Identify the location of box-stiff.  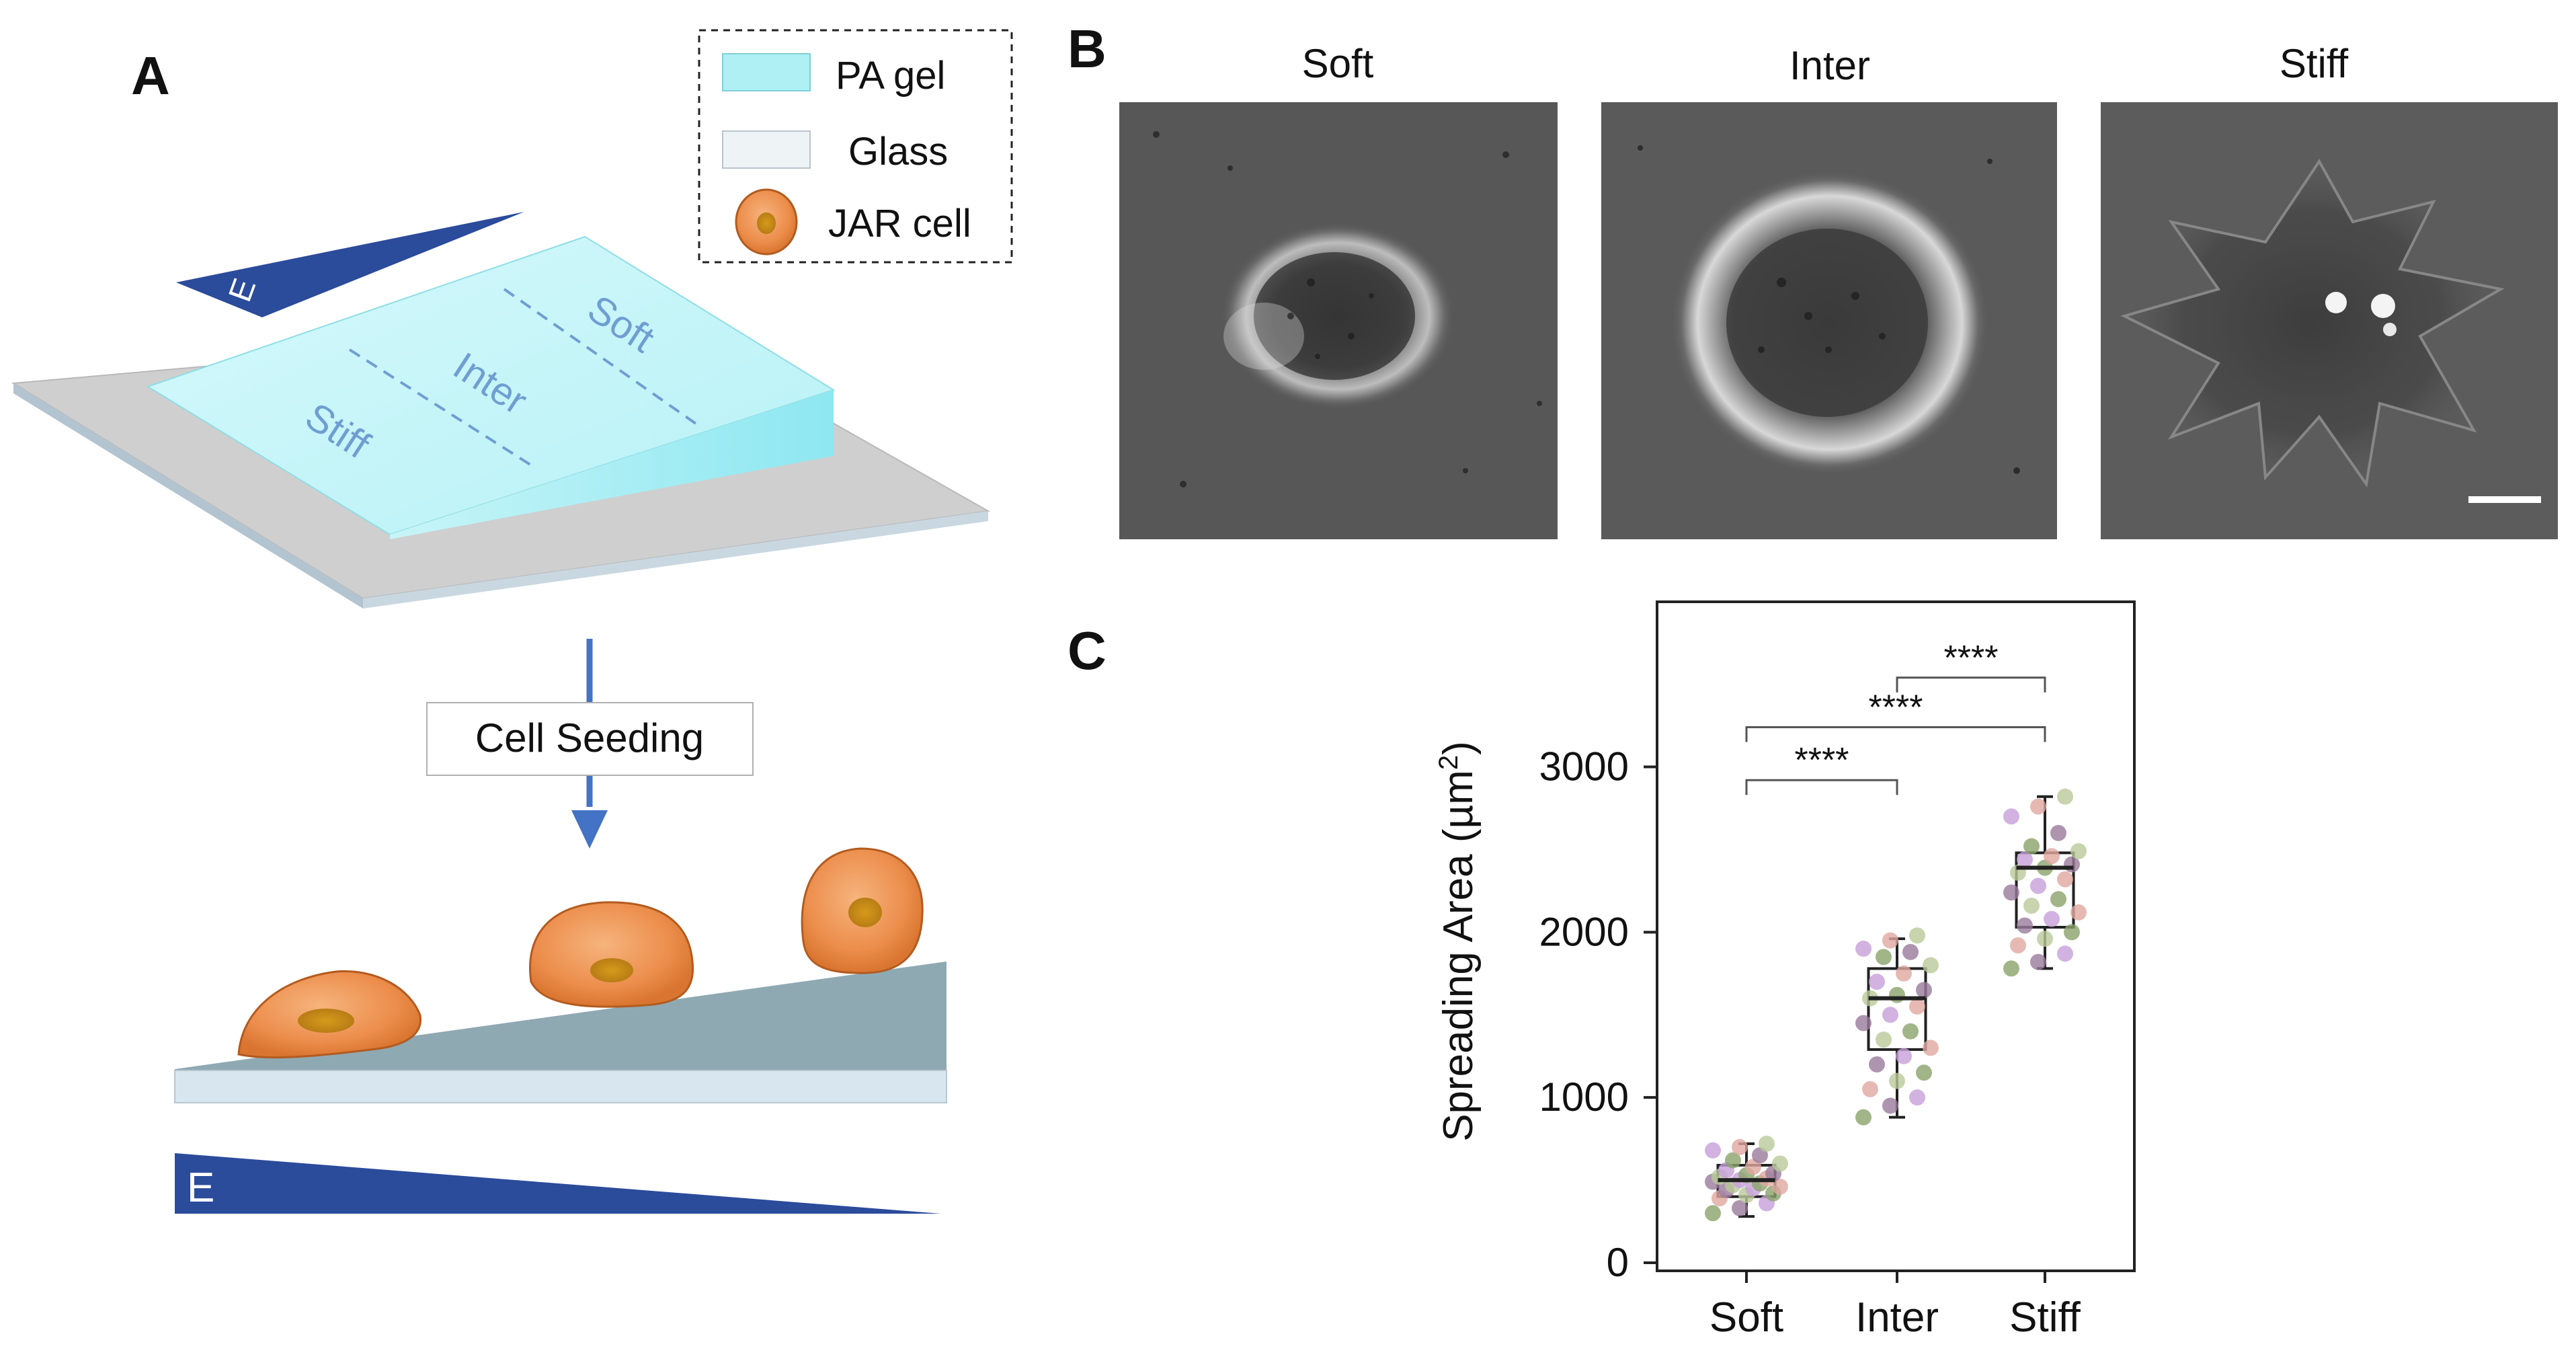
(2045, 882).